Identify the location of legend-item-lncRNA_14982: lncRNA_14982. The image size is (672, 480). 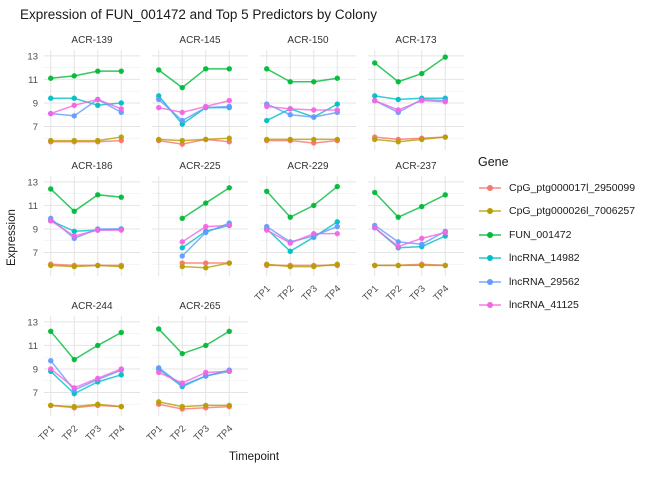
(574, 258).